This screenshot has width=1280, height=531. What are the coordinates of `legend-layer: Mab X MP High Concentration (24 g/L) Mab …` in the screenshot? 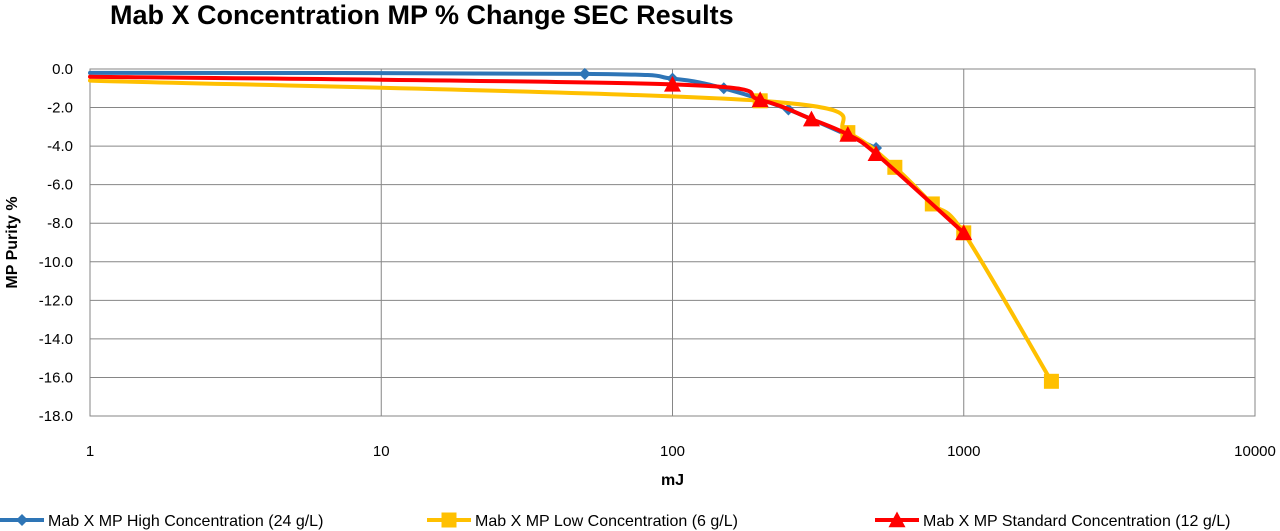 It's located at (615, 520).